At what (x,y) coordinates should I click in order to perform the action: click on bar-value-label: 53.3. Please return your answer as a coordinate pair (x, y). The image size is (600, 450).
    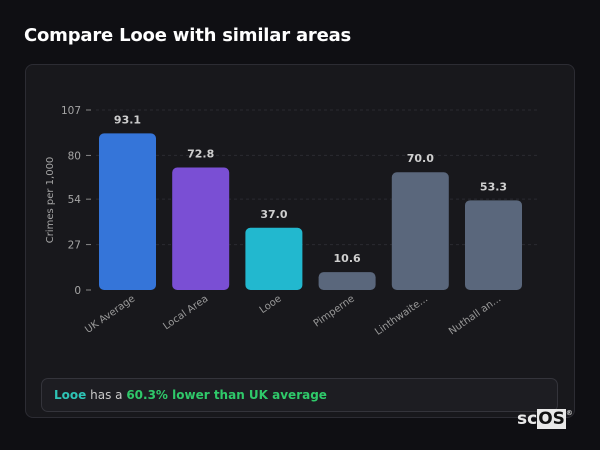
    Looking at the image, I should click on (493, 186).